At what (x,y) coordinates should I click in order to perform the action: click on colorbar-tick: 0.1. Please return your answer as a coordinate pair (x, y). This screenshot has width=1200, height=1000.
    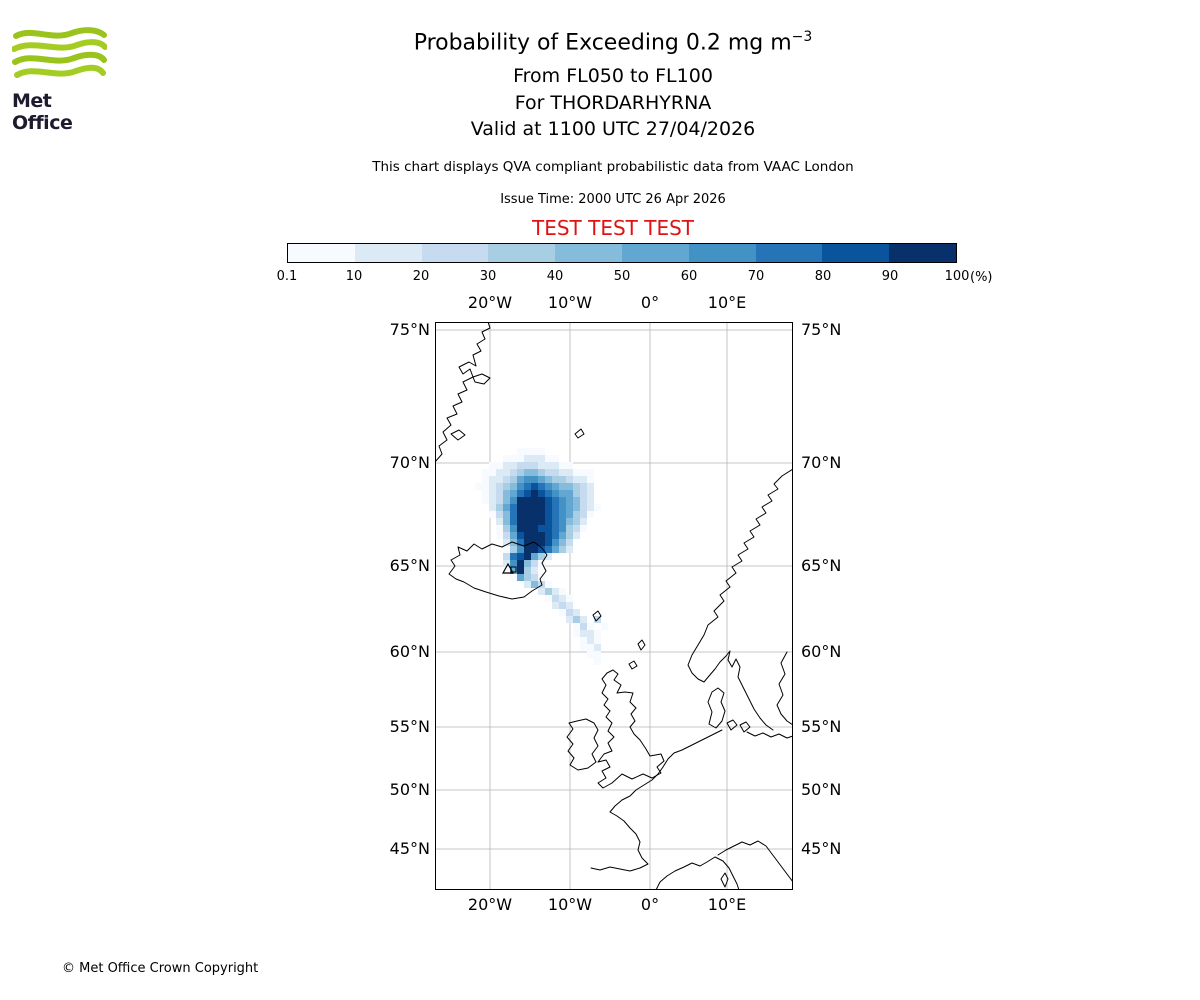
    Looking at the image, I should click on (287, 276).